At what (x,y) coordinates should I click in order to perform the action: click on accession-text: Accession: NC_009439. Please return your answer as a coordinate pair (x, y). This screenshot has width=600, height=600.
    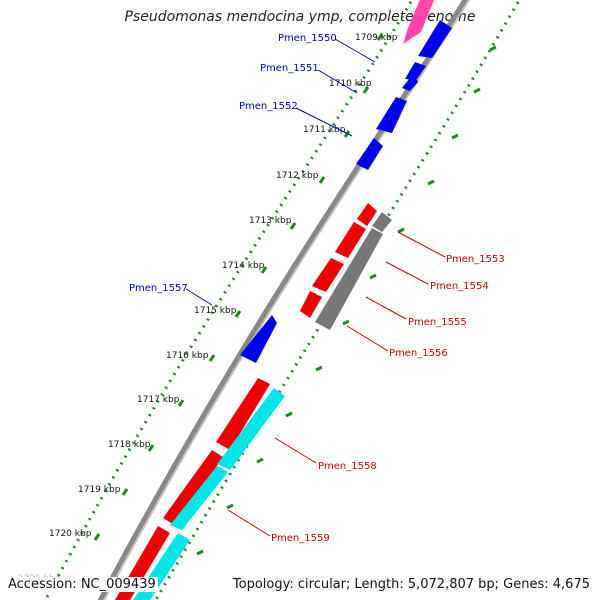
    Looking at the image, I should click on (82, 584).